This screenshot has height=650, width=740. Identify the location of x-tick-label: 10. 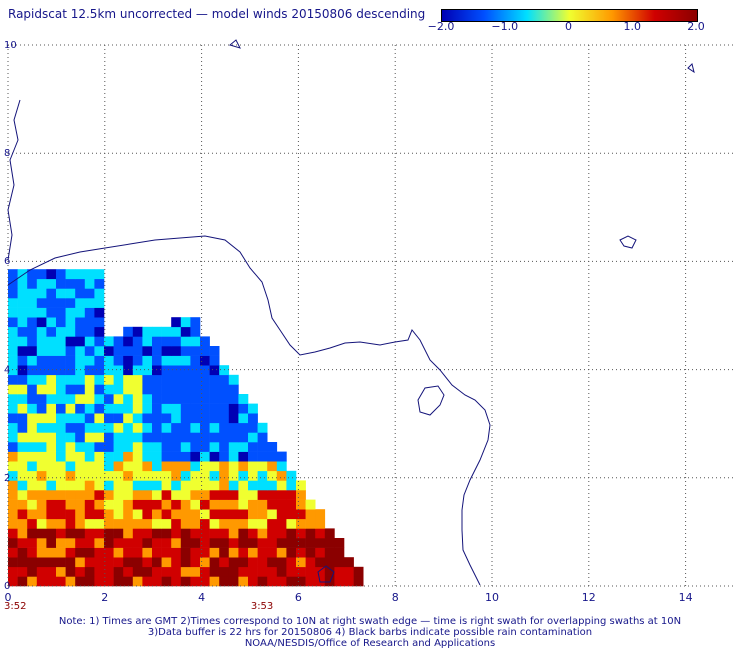
(492, 597).